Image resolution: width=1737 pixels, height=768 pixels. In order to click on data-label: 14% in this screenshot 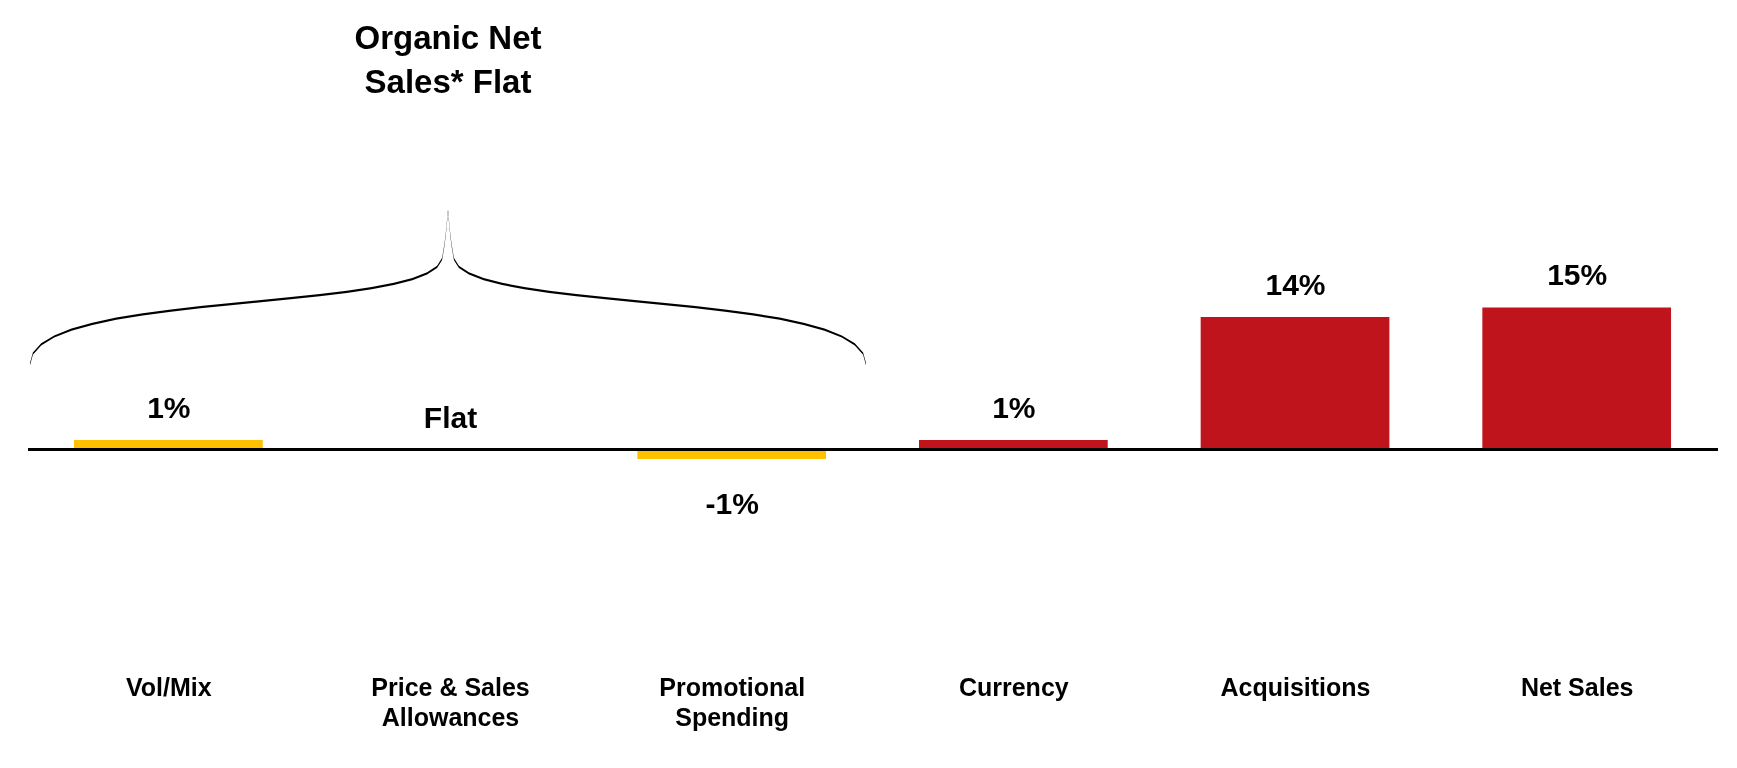, I will do `click(1295, 284)`.